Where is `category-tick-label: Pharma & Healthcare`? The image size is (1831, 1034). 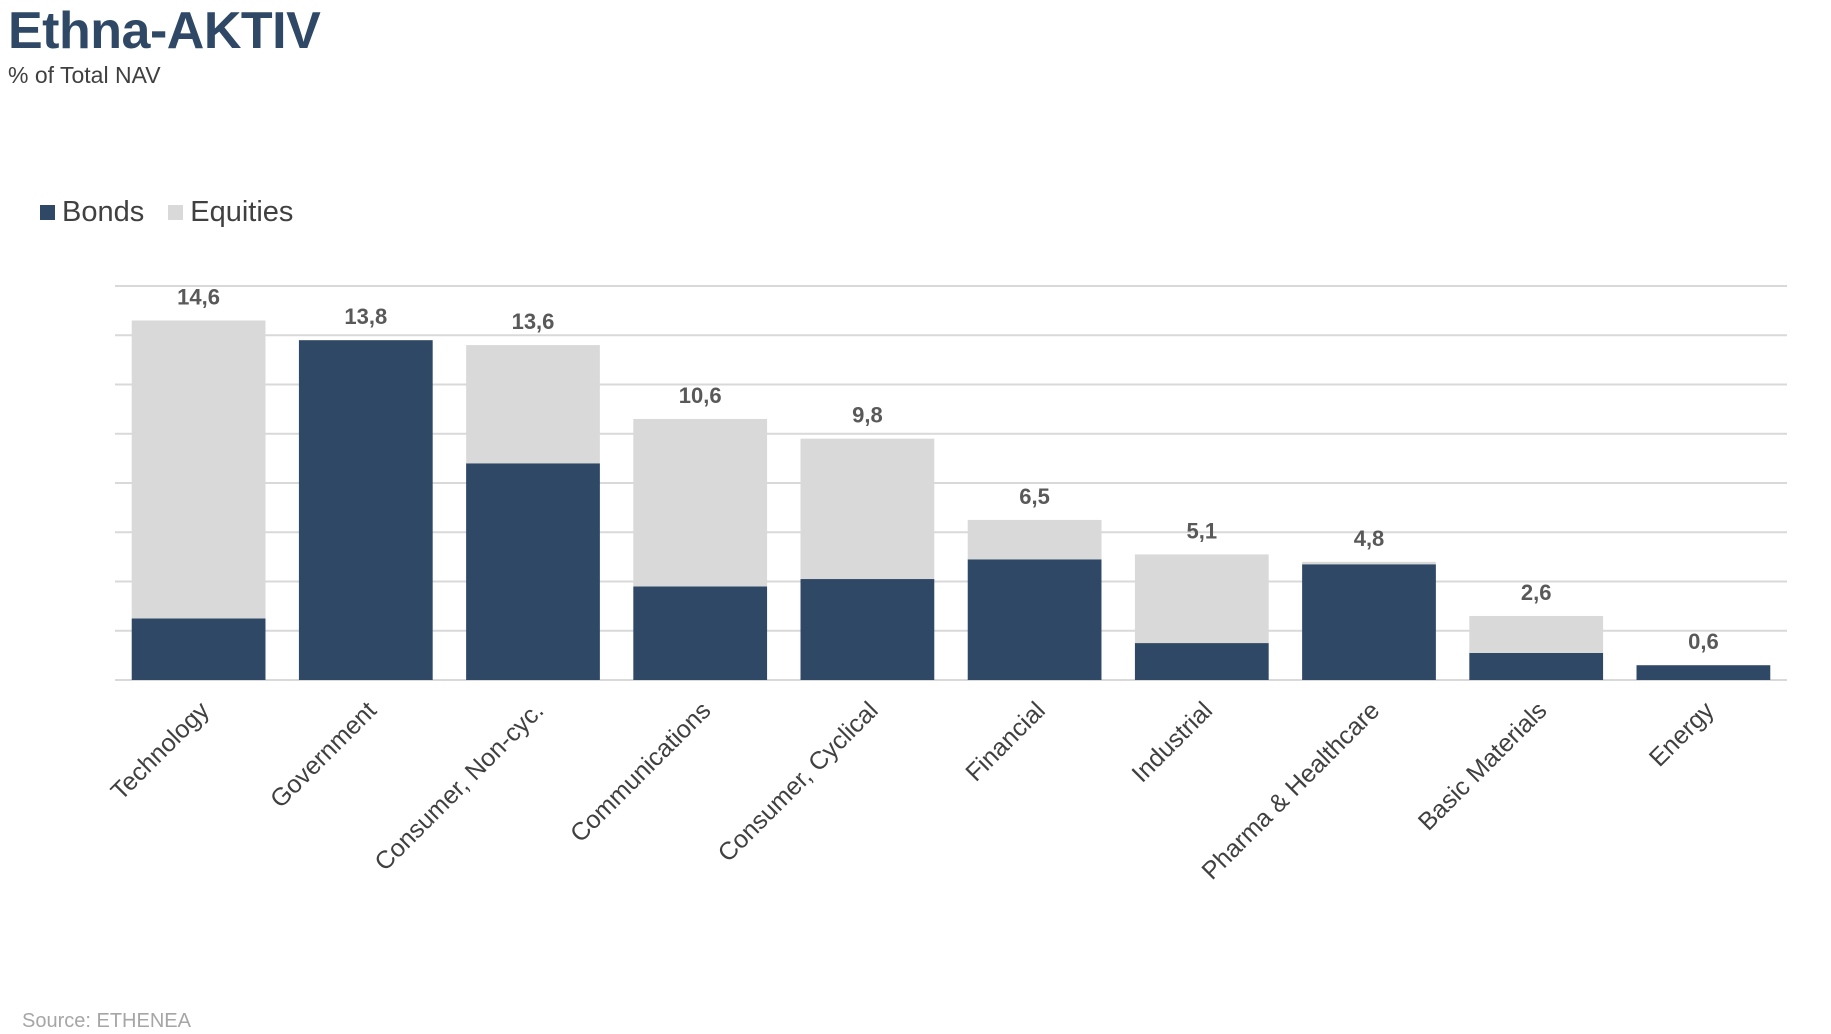
category-tick-label: Pharma & Healthcare is located at coordinates (1290, 790).